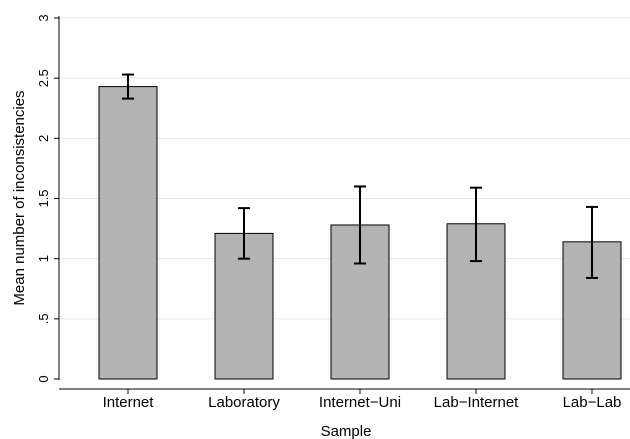 The height and width of the screenshot is (439, 630). I want to click on x-tick-label: Laboratory, so click(244, 402).